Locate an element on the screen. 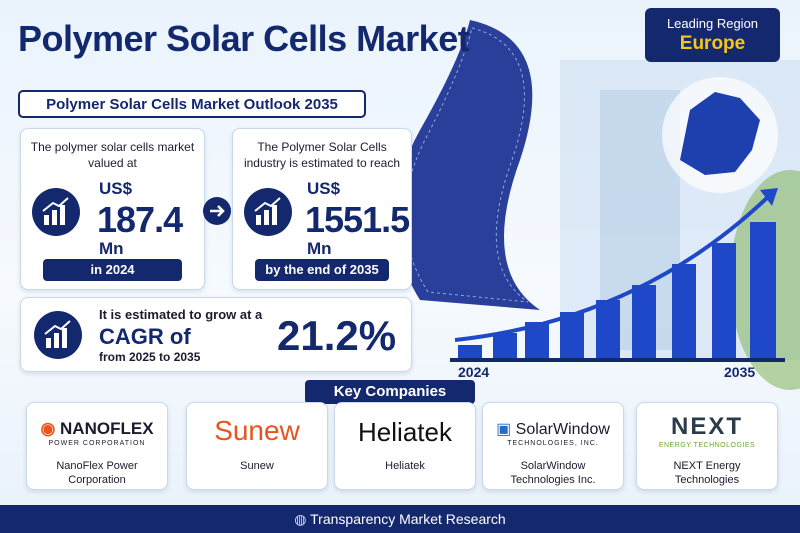  footer-bar: ◍ Transparency Market Research is located at coordinates (400, 519).